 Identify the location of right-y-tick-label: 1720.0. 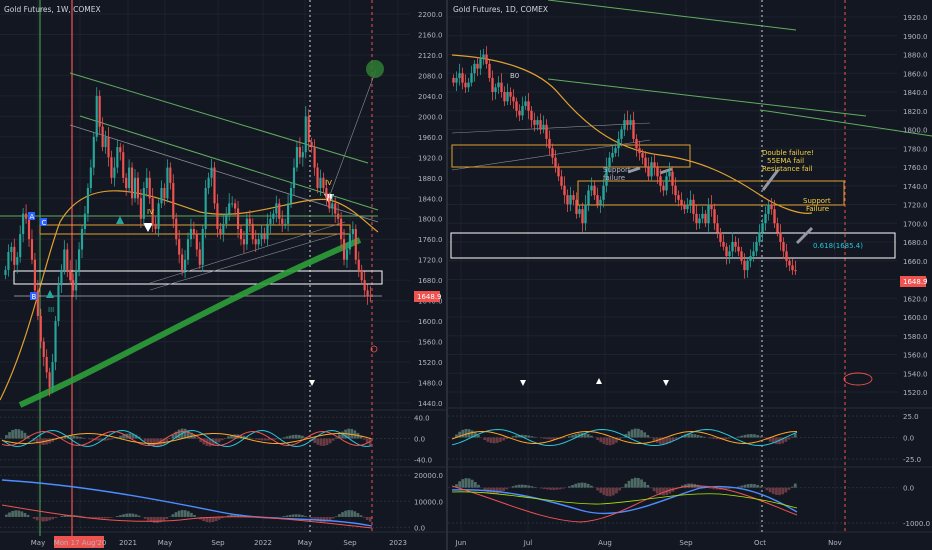
(915, 206).